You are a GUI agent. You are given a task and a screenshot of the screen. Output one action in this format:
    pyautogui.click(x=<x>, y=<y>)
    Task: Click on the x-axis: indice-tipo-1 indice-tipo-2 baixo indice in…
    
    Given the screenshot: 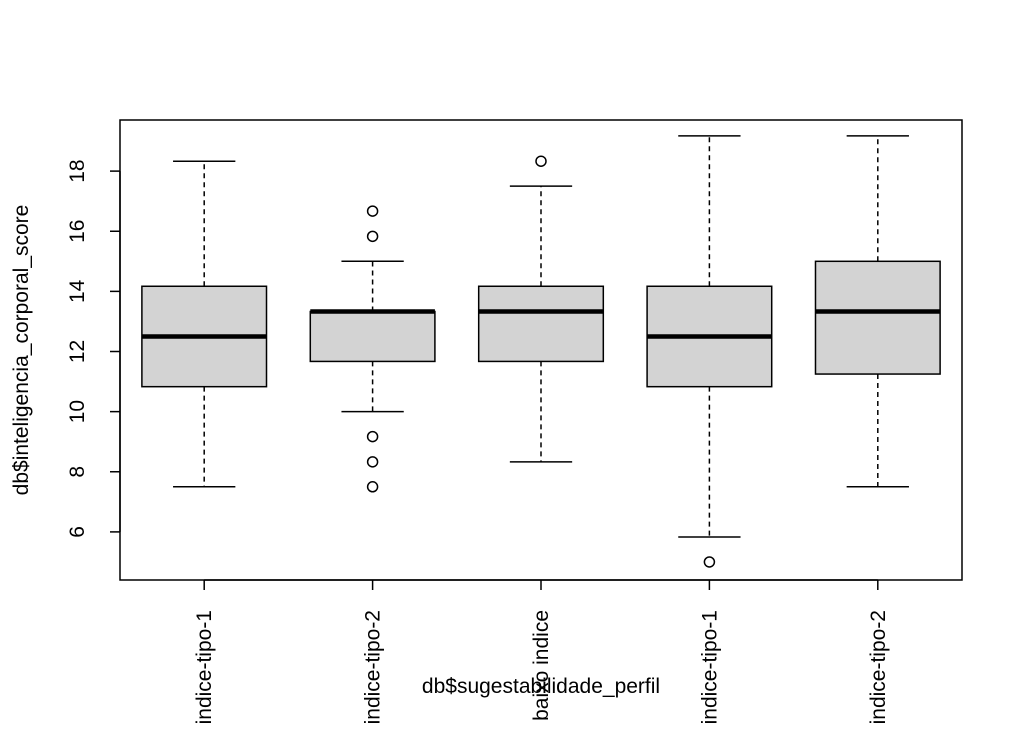 What is the action you would take?
    pyautogui.click(x=541, y=651)
    